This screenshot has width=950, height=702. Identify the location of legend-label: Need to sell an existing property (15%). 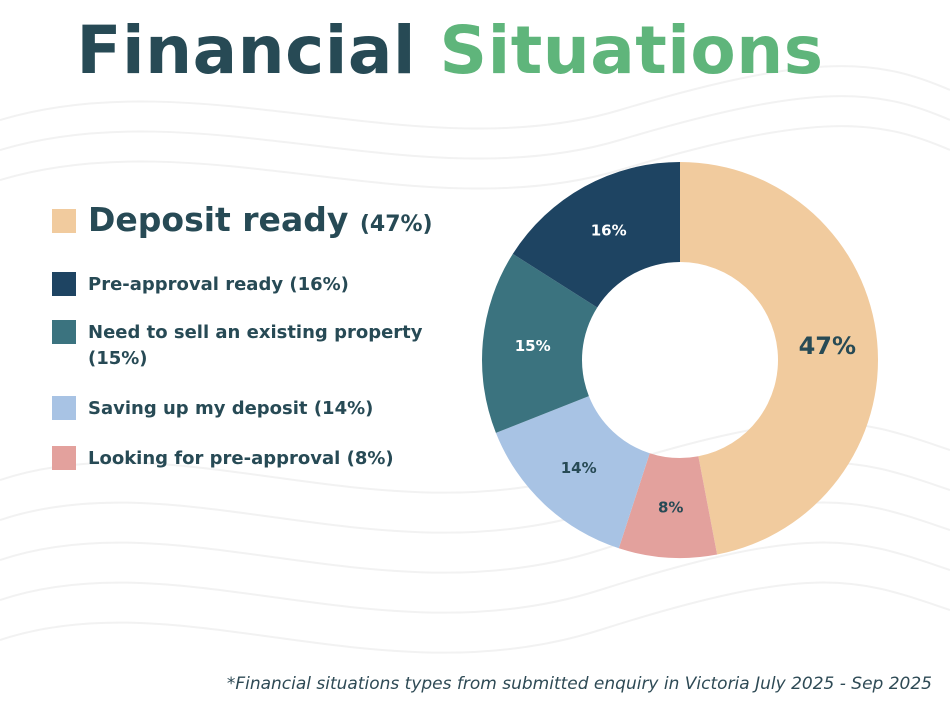
(255, 345).